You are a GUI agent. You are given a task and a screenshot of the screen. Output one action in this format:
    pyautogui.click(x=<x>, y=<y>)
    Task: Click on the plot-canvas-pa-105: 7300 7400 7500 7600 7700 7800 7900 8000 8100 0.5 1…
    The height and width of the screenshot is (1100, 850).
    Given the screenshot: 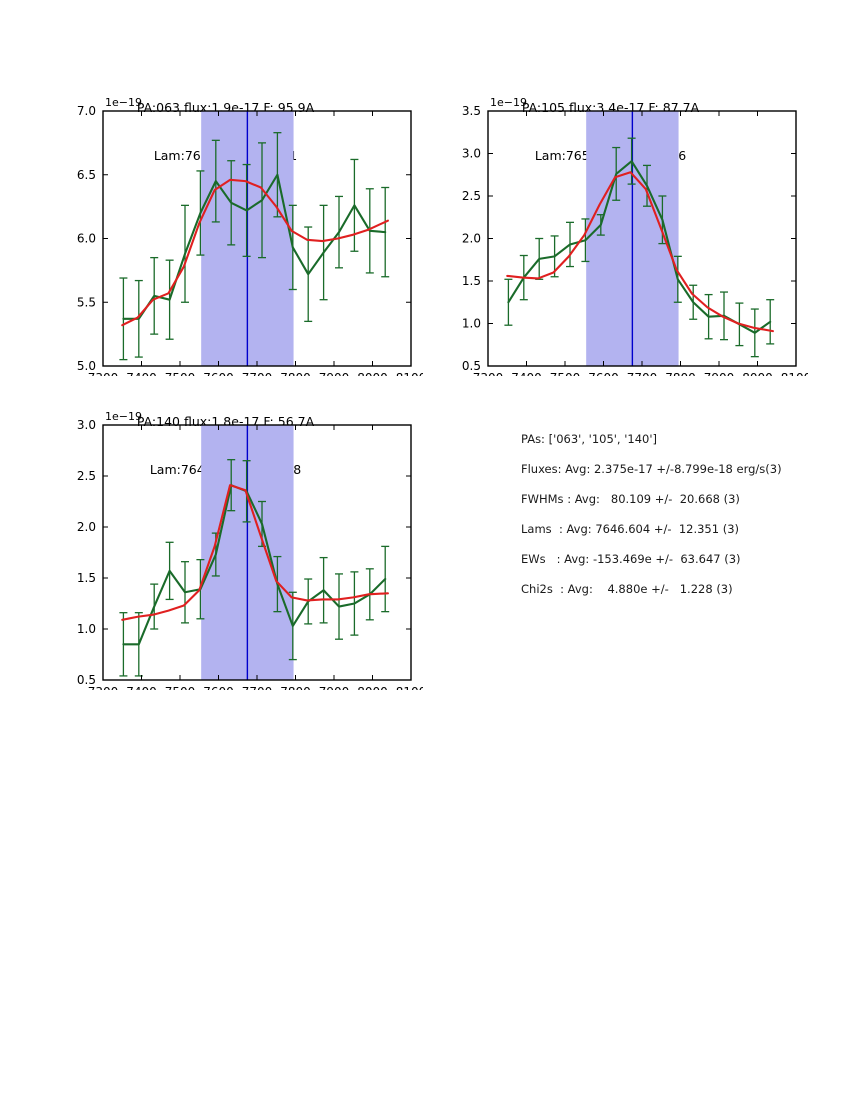 What is the action you would take?
    pyautogui.click(x=635, y=241)
    